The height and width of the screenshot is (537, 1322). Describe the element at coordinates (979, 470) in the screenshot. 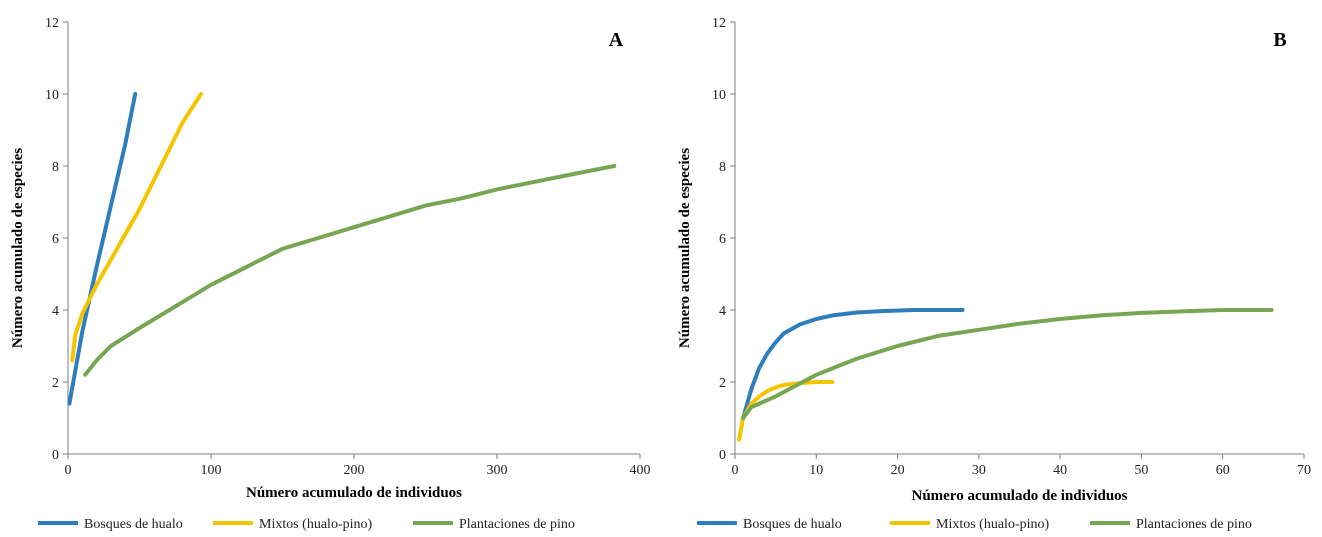

I see `x-tick-label: 30` at that location.